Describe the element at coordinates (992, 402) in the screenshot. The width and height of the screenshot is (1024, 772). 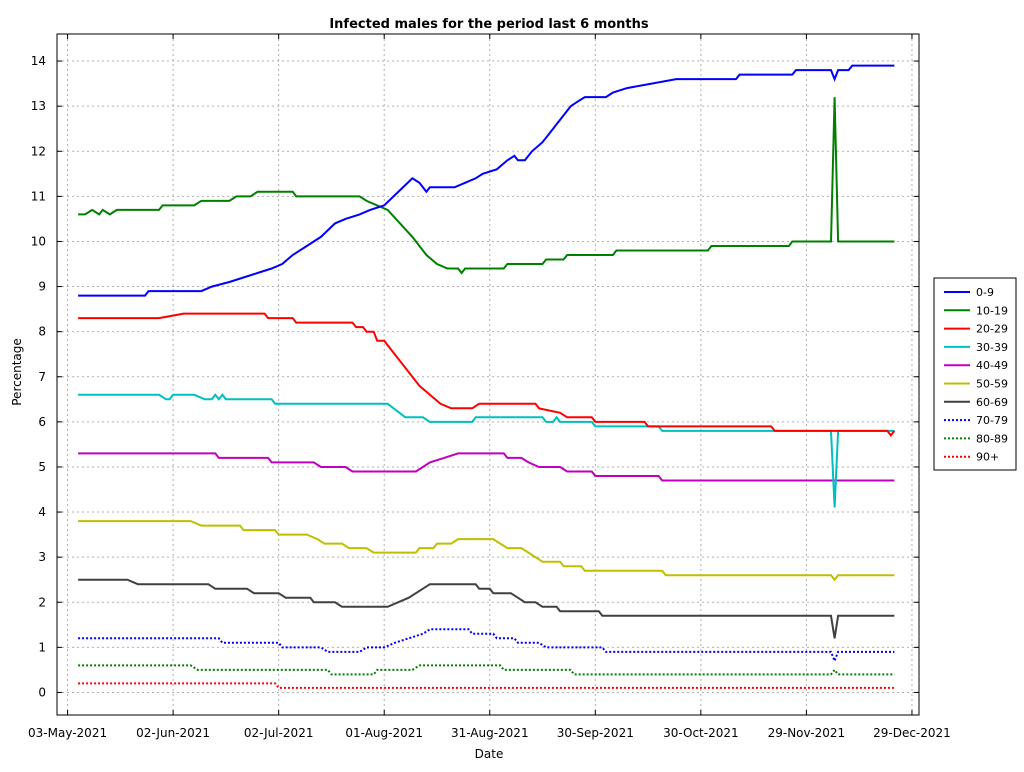
I see `legend-label: 60-69` at that location.